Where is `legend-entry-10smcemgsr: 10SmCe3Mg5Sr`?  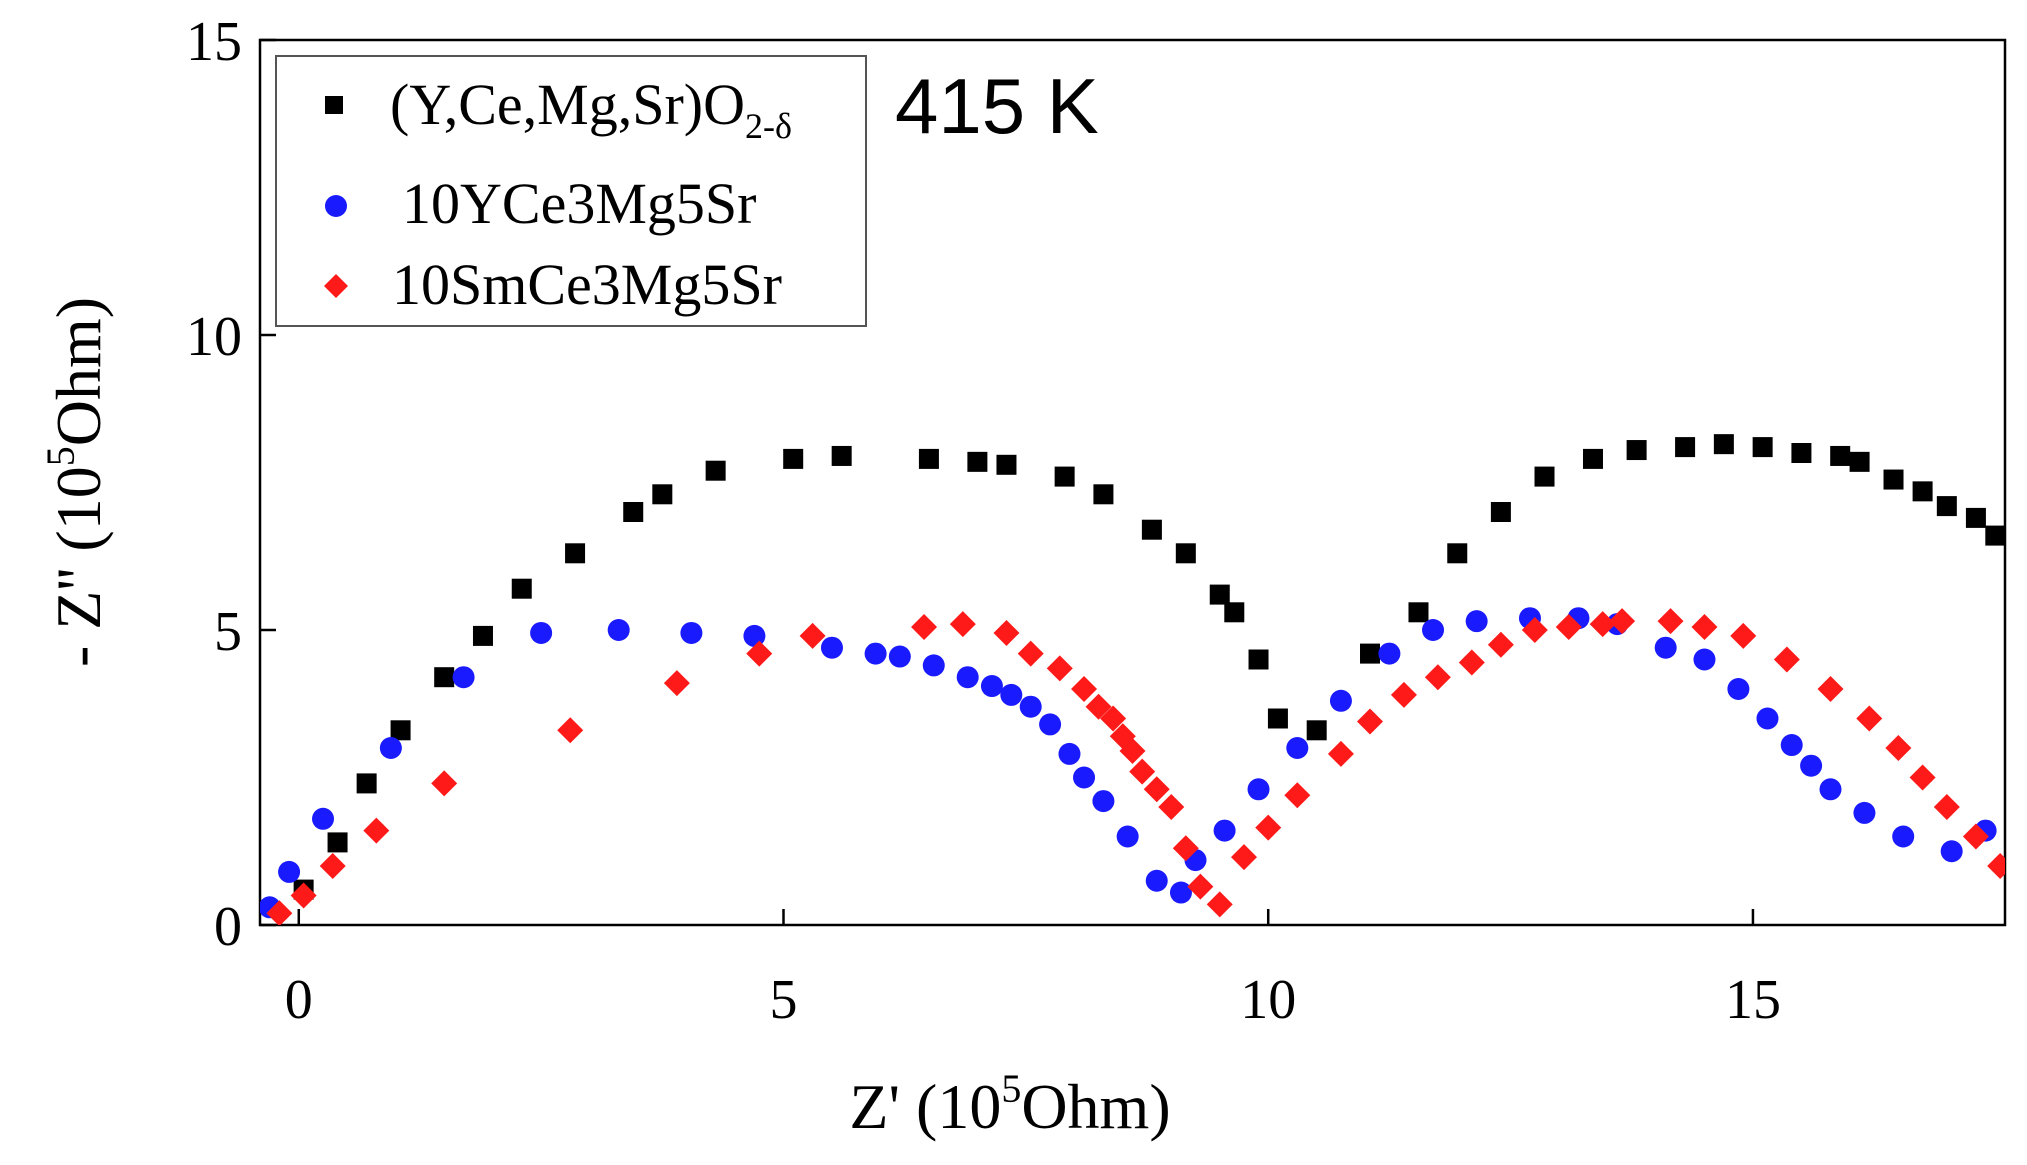
legend-entry-10smcemgsr: 10SmCe3Mg5Sr is located at coordinates (553, 284).